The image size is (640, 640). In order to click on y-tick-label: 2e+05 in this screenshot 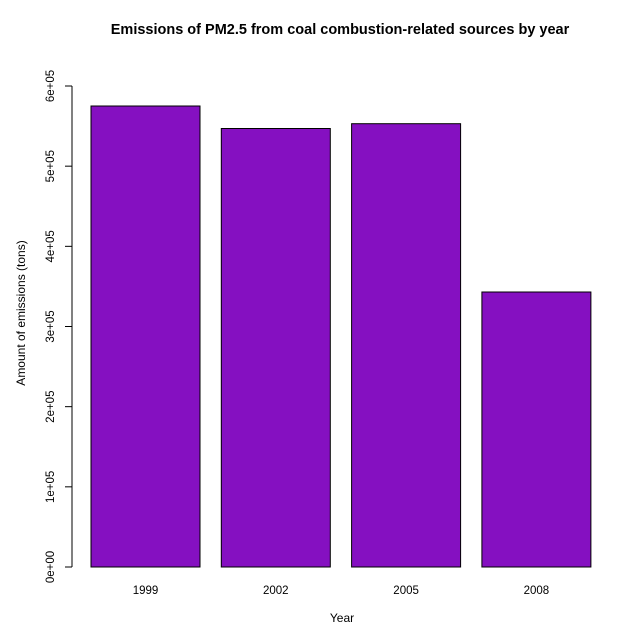, I will do `click(51, 407)`.